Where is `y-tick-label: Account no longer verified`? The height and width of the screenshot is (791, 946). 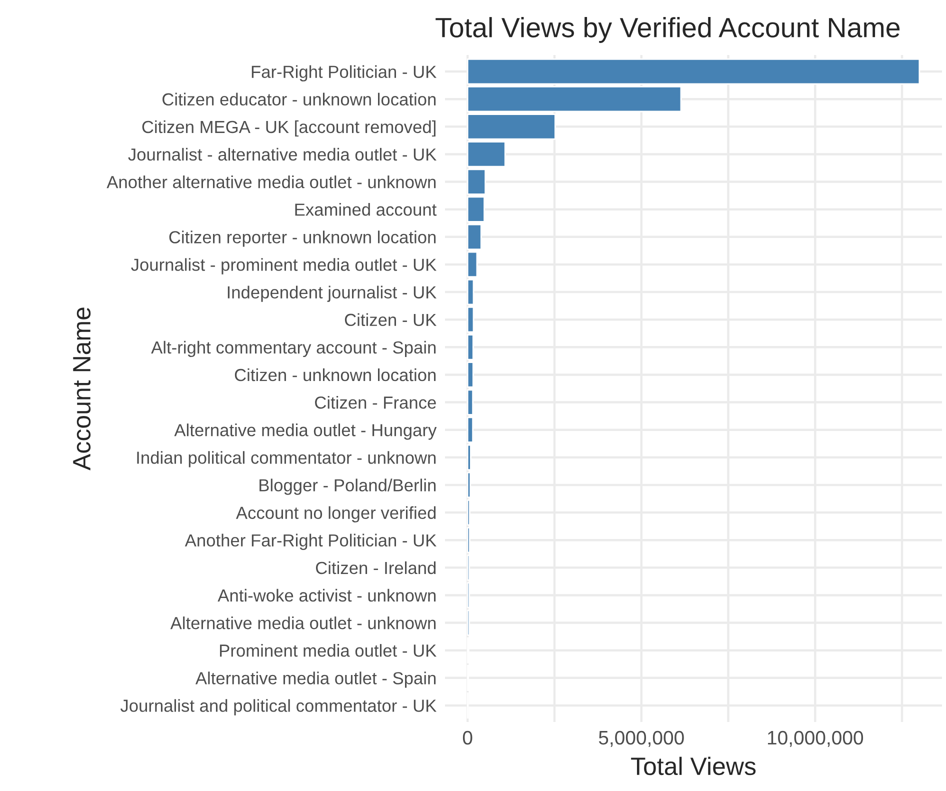 y-tick-label: Account no longer verified is located at coordinates (336, 514).